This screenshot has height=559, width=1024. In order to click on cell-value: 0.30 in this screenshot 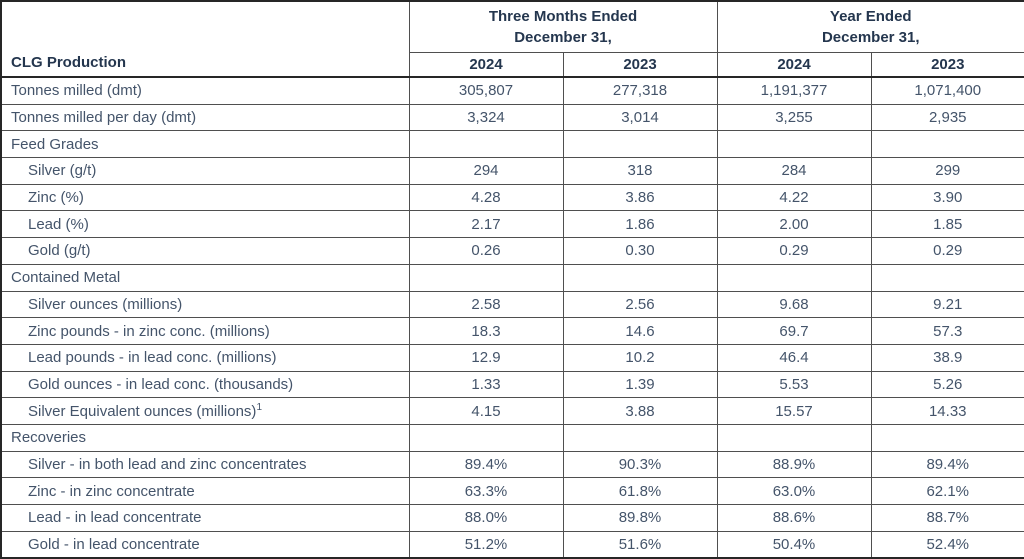, I will do `click(640, 251)`.